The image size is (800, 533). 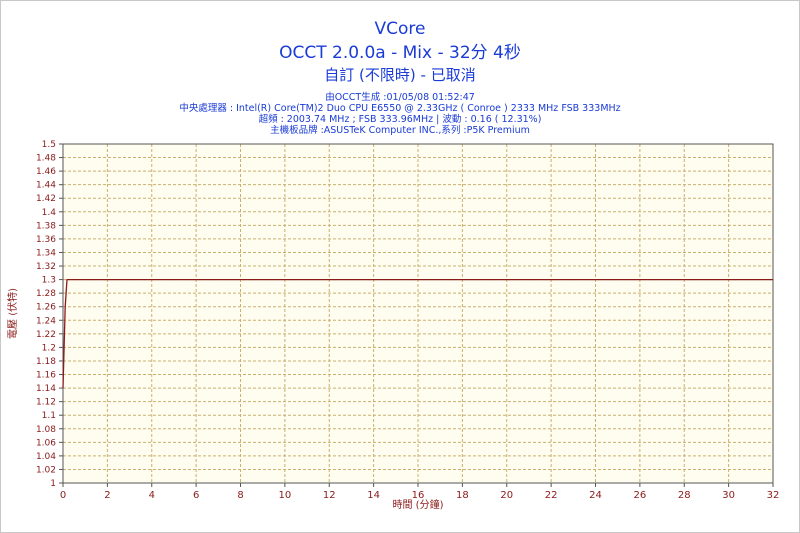 I want to click on chart-title: VCore, so click(x=400, y=29).